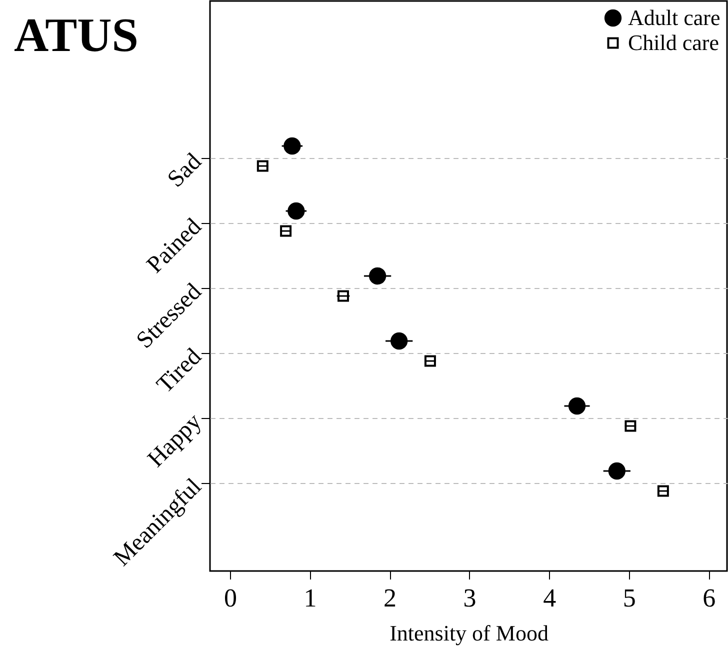 The image size is (728, 666). I want to click on x-tick-label: 3, so click(469, 598).